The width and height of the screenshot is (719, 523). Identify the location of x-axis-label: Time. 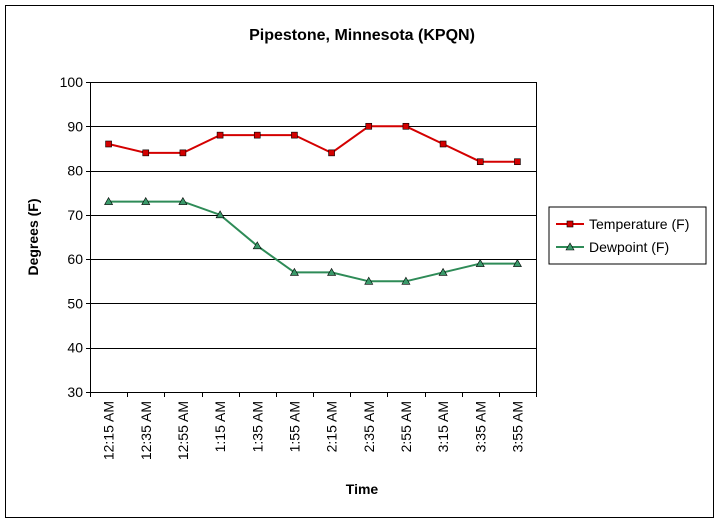
(362, 489).